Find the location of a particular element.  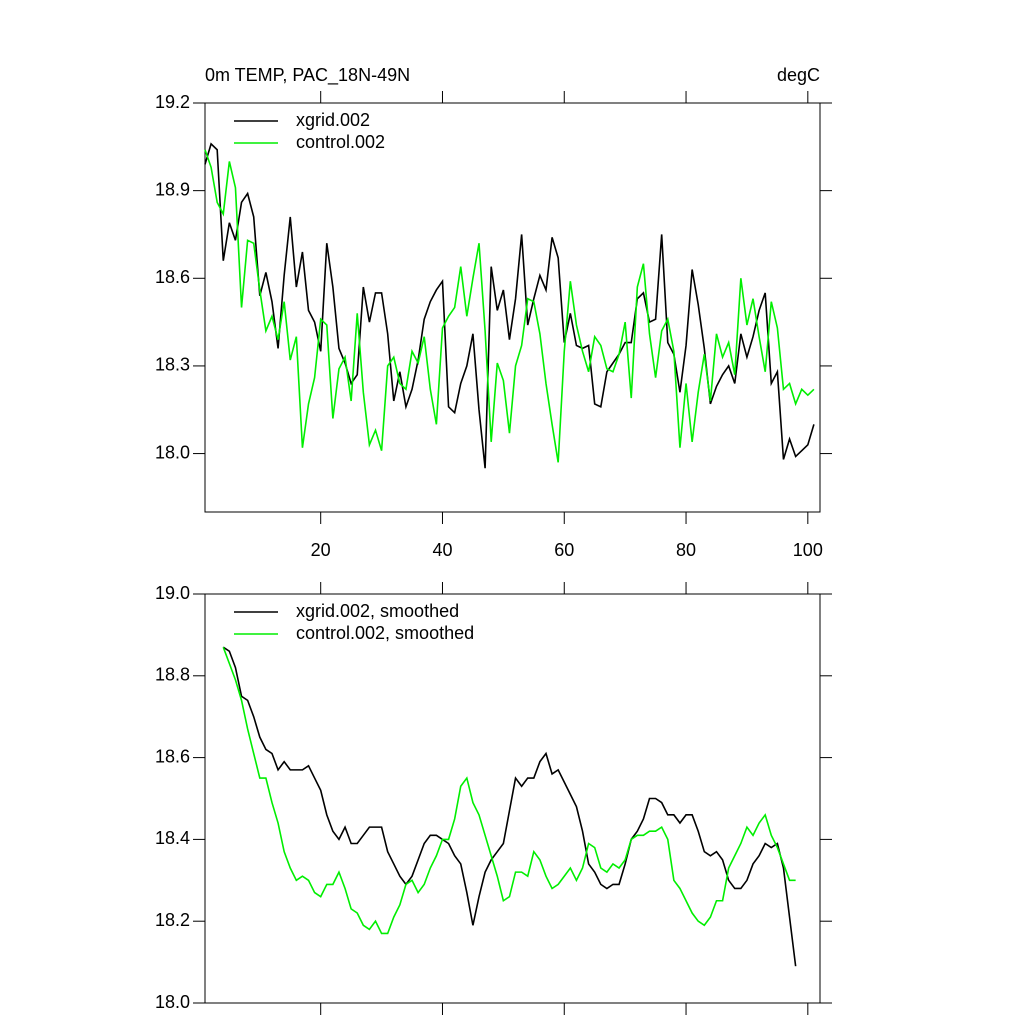

x-tick-label: 80 is located at coordinates (686, 550).